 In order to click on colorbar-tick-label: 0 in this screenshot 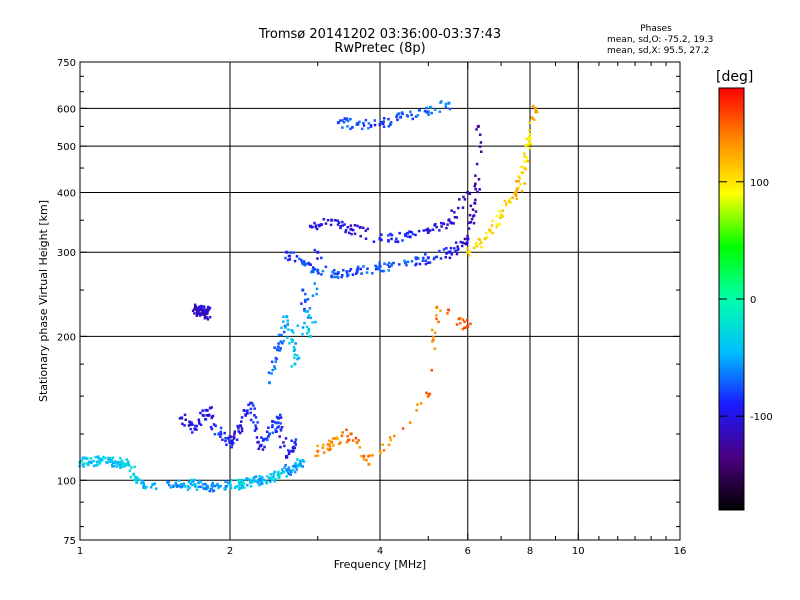, I will do `click(753, 300)`.